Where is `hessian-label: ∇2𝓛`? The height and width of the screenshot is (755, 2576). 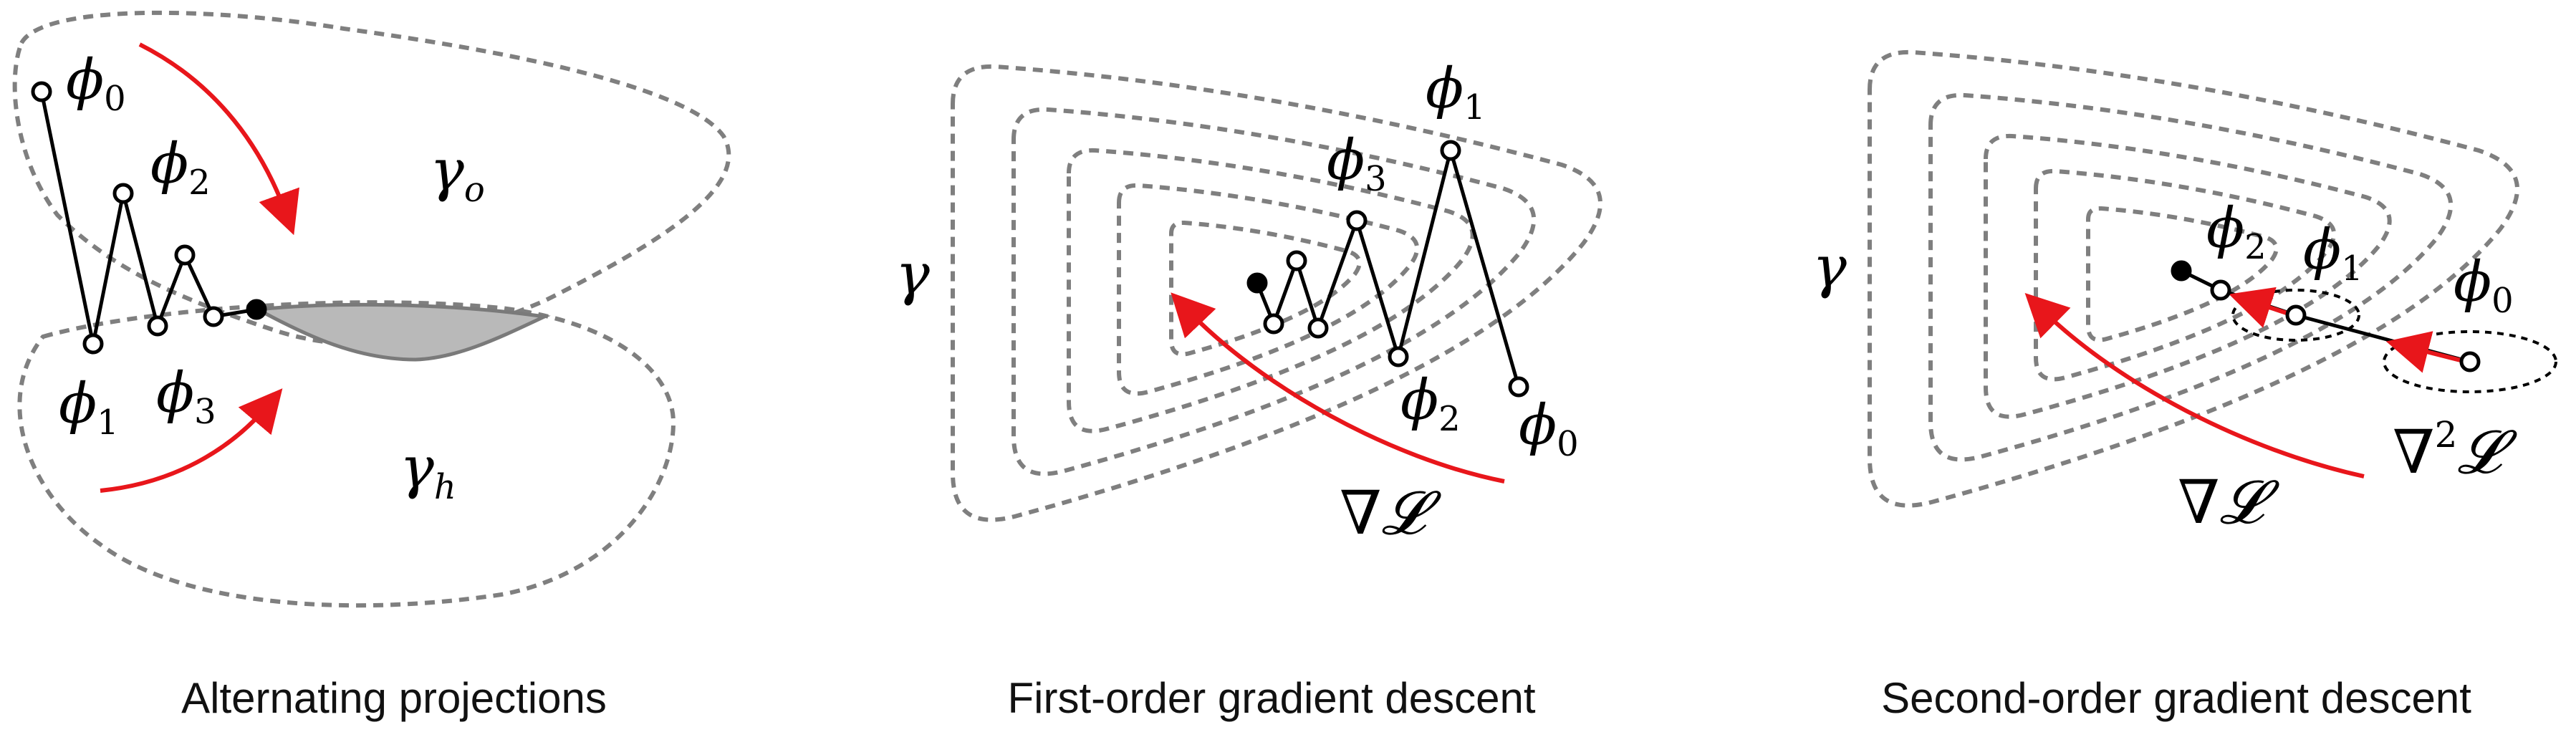 hessian-label: ∇2𝓛 is located at coordinates (2455, 450).